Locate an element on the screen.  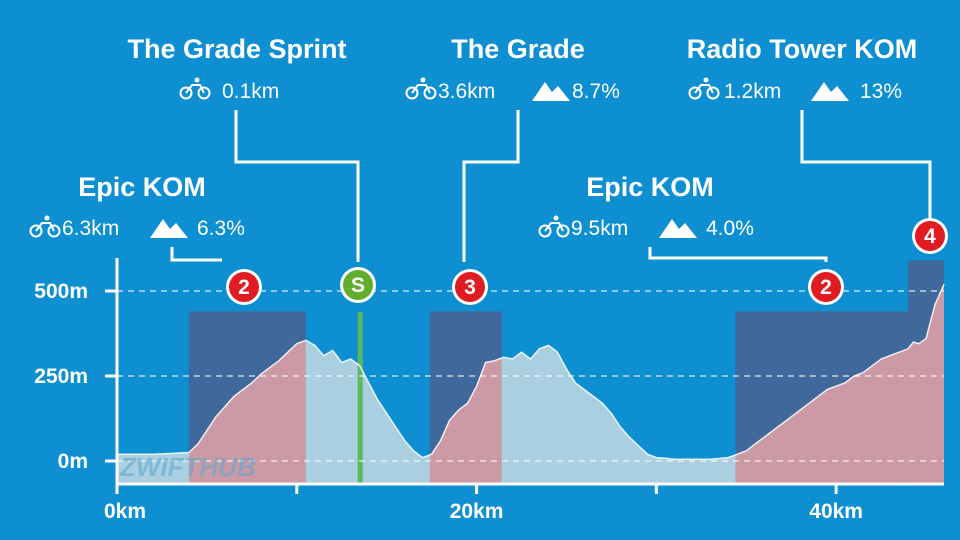
annotation-distance: 3.6km is located at coordinates (466, 91).